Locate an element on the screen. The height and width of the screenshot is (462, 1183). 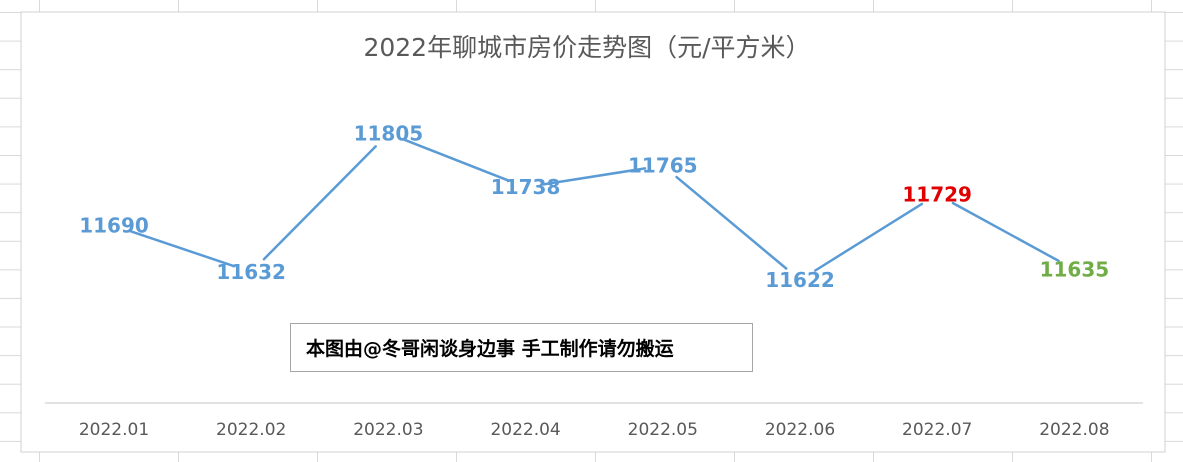
x-tick-label: 2022.06 is located at coordinates (800, 430).